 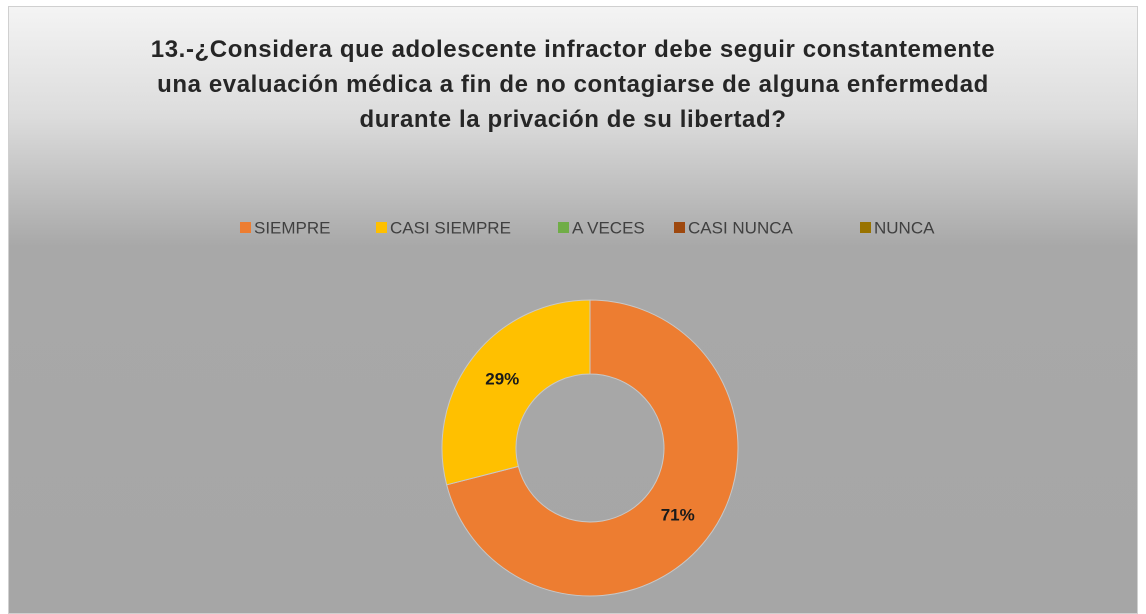 What do you see at coordinates (678, 515) in the screenshot?
I see `data-label: 71%` at bounding box center [678, 515].